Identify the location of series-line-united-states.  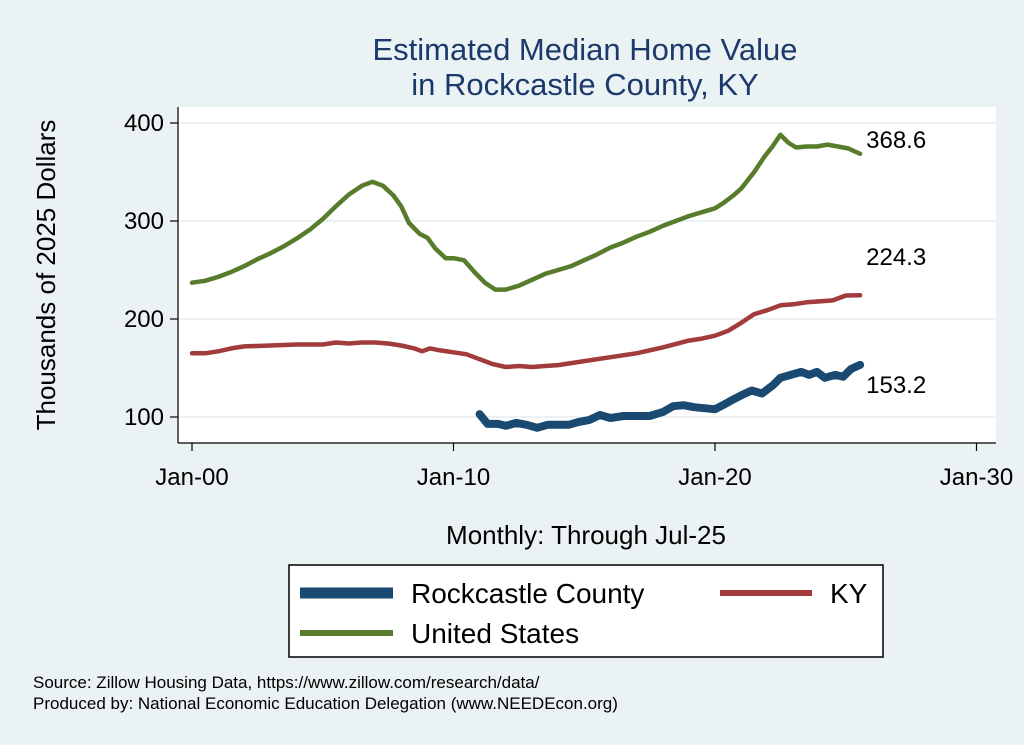
(526, 212).